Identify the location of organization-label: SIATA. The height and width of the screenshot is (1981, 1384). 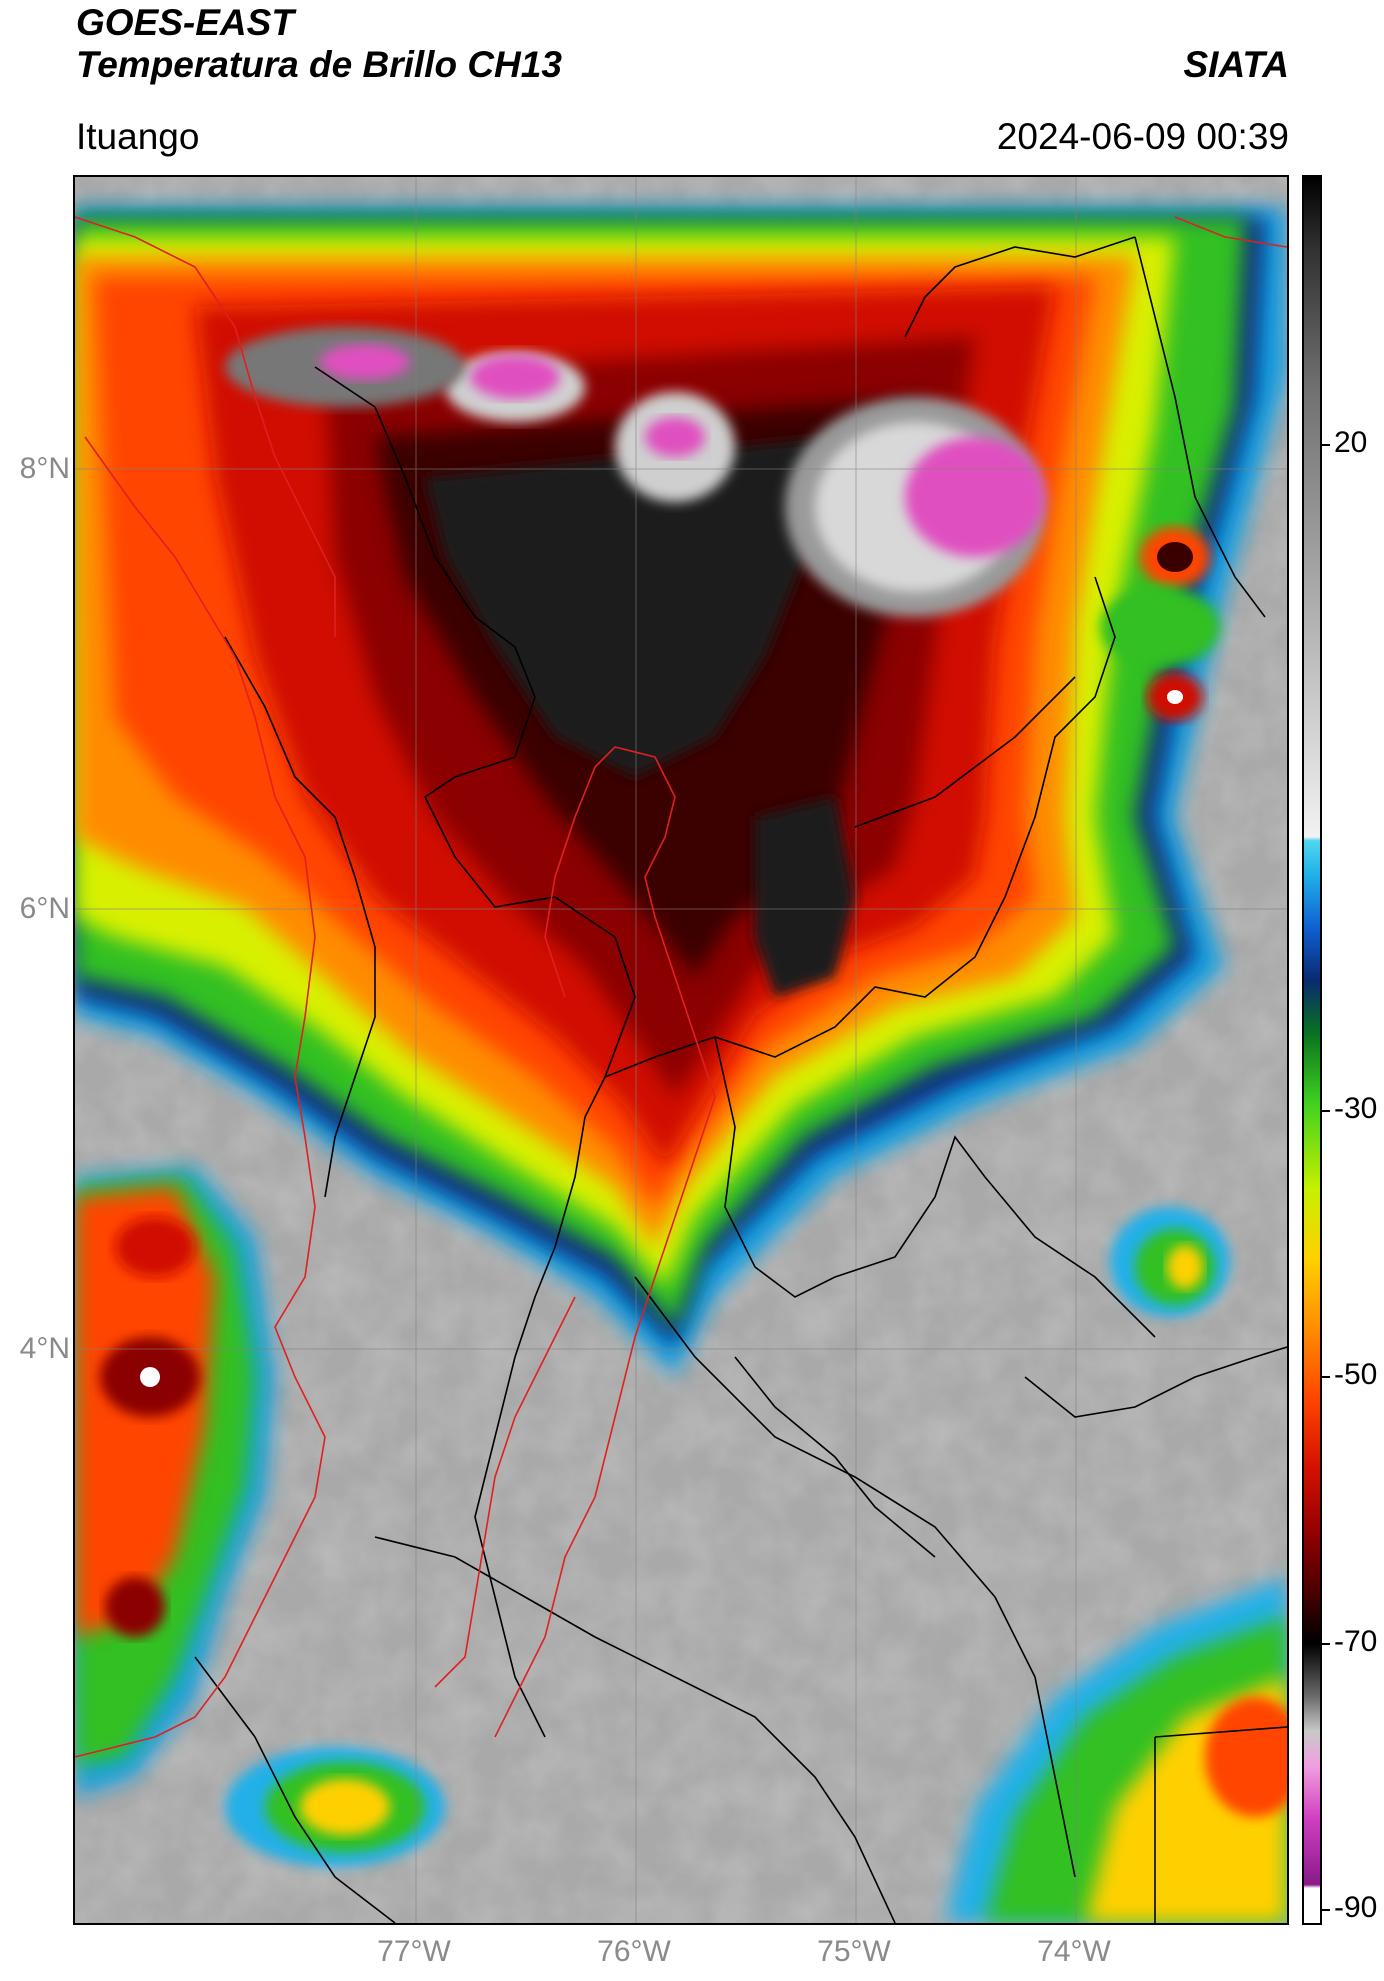
(1236, 64).